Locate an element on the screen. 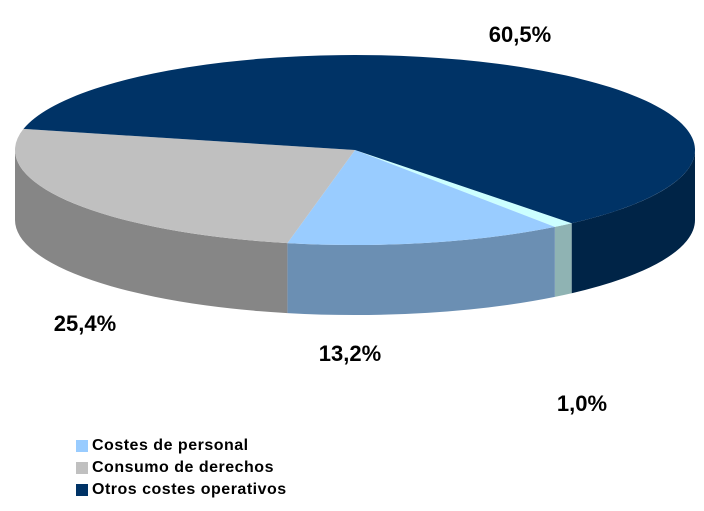 This screenshot has width=704, height=511. value-label: 13,2% is located at coordinates (350, 353).